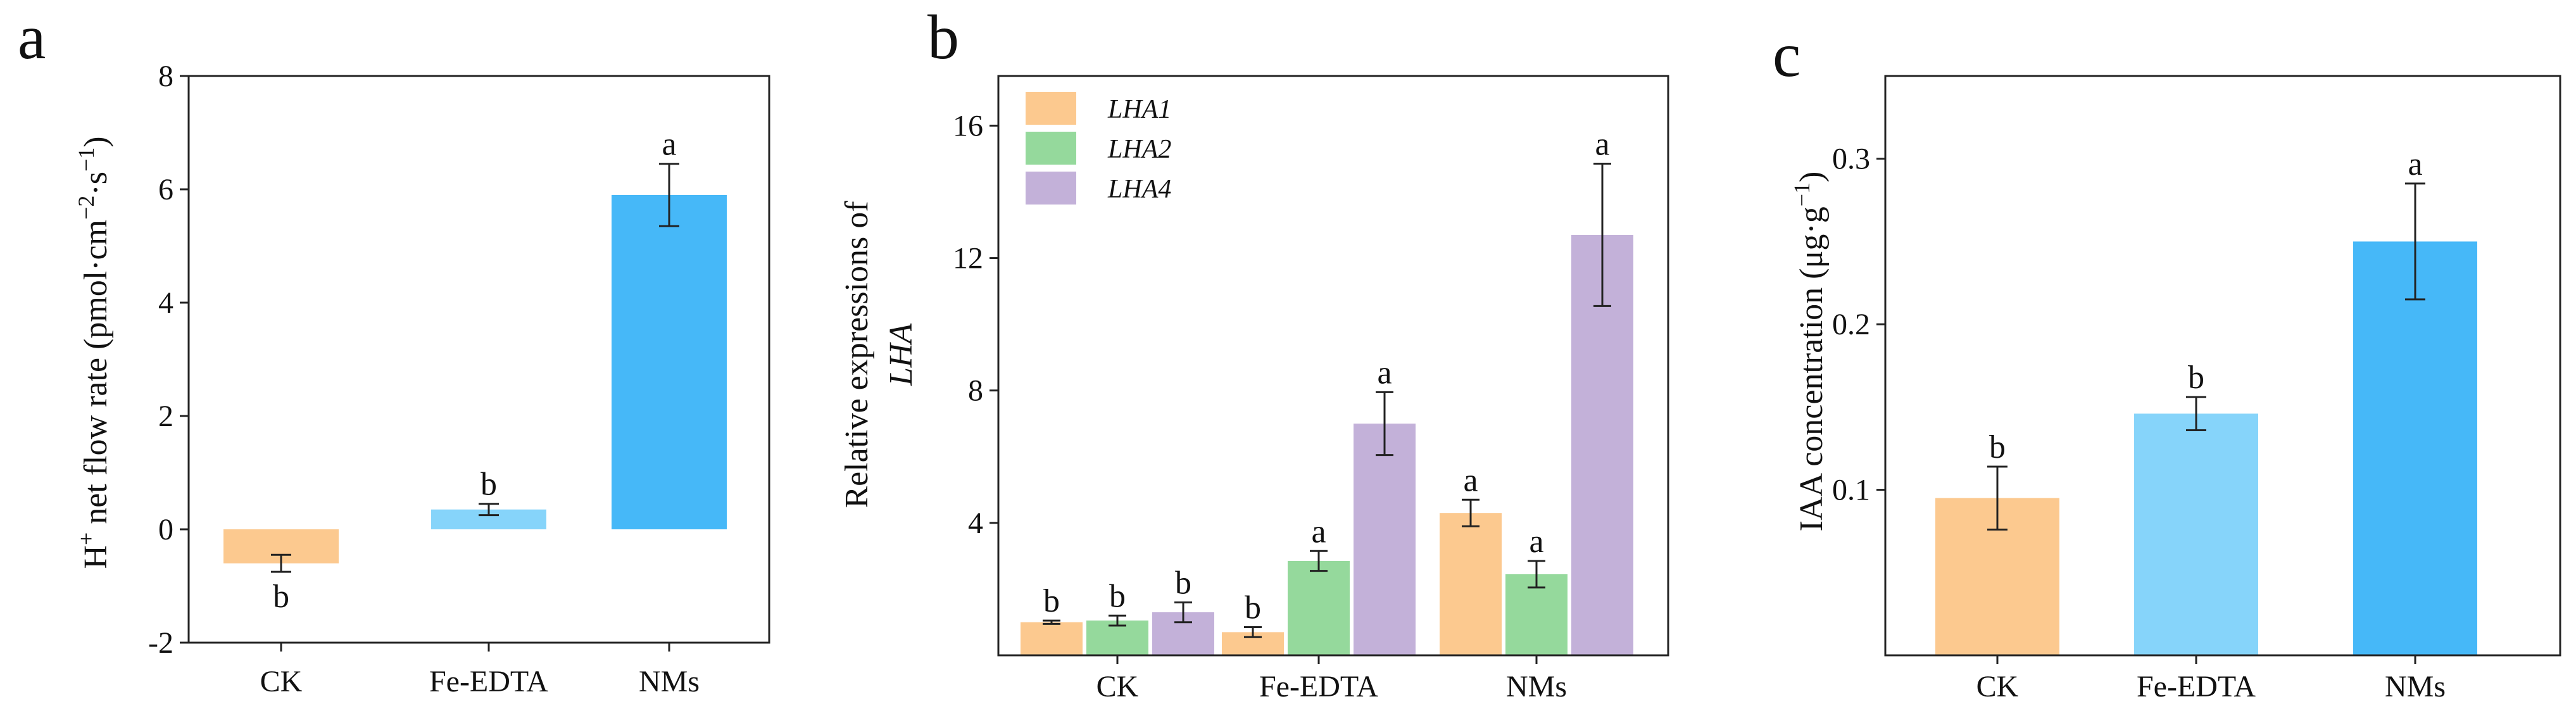 Image resolution: width=2576 pixels, height=718 pixels. Describe the element at coordinates (1098, 148) in the screenshot. I see `panel-b-legend: LHA1 LHA2 LHA4` at that location.